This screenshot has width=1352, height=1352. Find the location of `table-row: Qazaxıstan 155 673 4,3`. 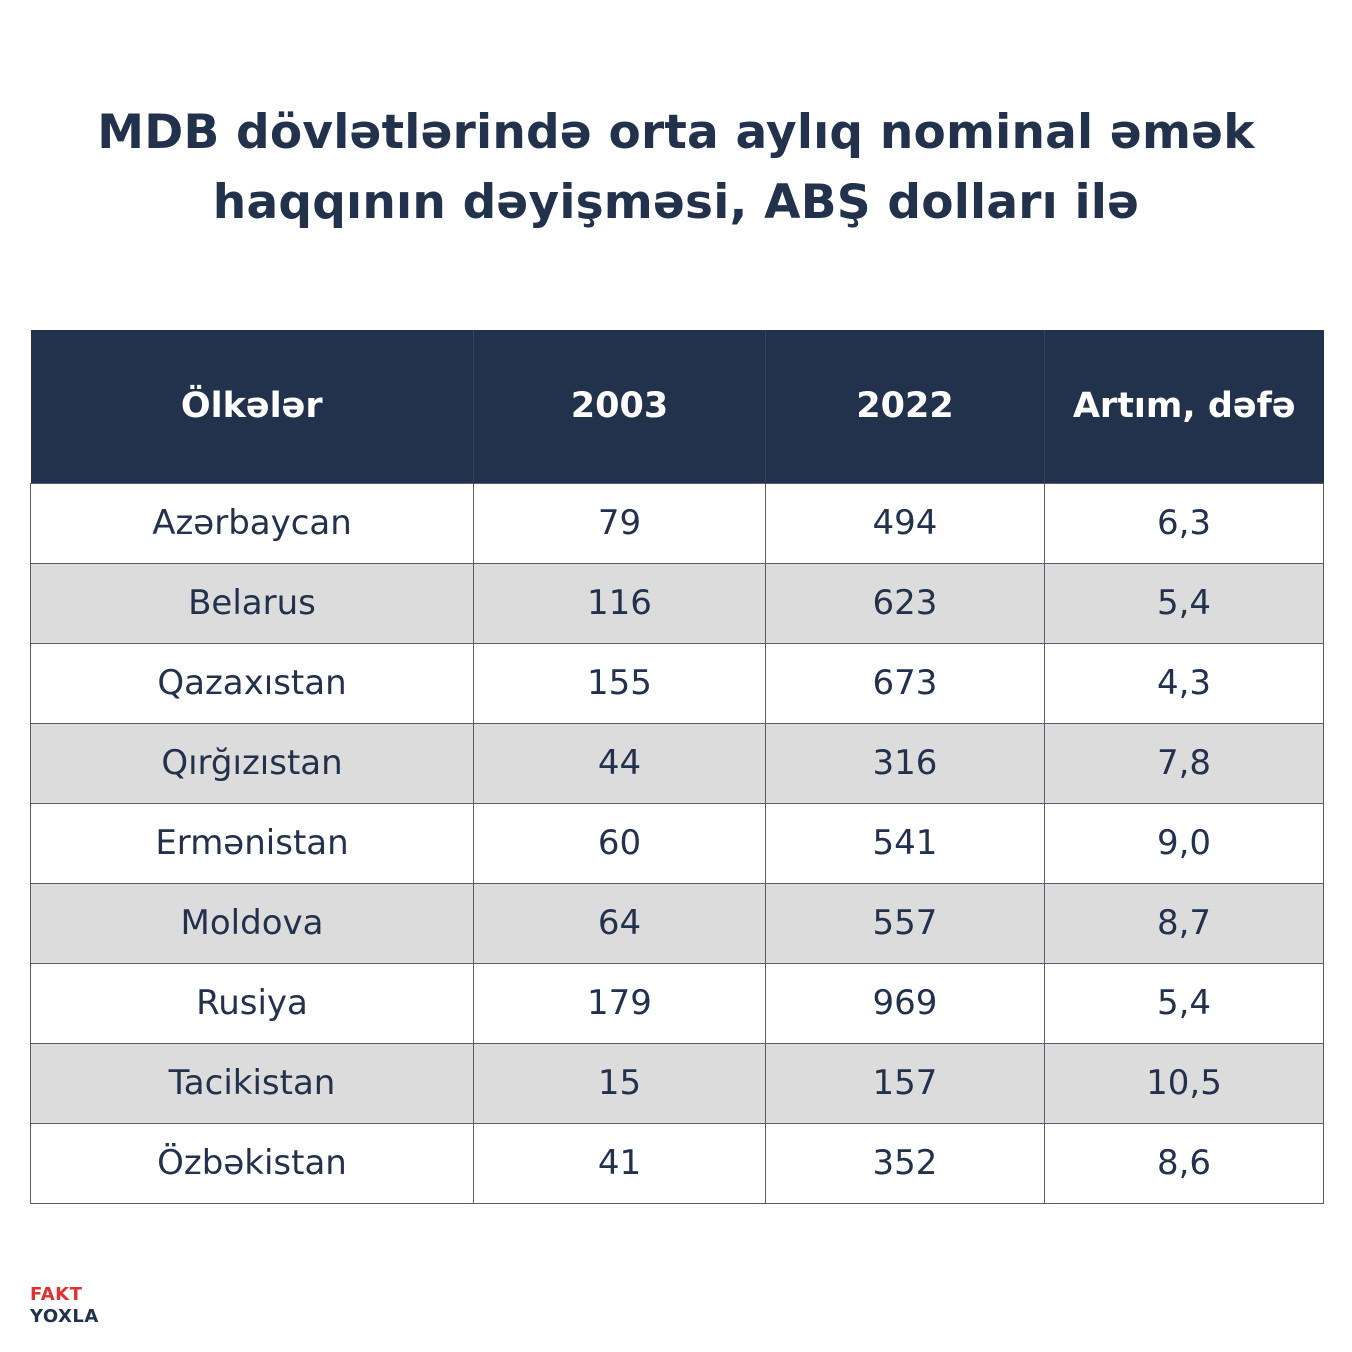

table-row: Qazaxıstan 155 673 4,3 is located at coordinates (677, 683).